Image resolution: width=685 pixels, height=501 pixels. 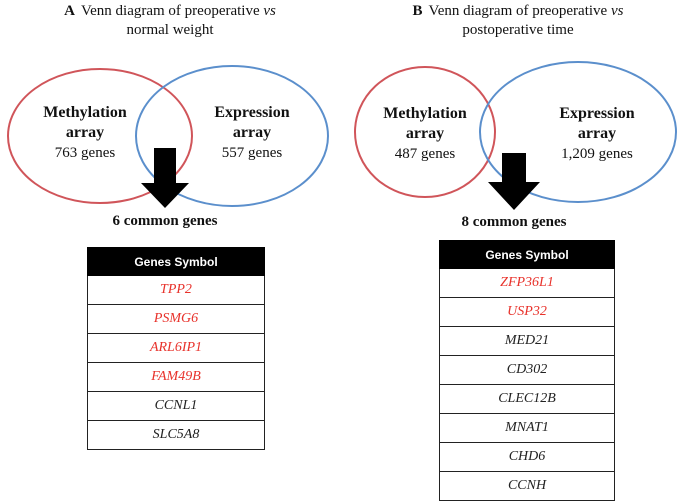 I want to click on gene-symbol-cell: TPP2, so click(x=176, y=290).